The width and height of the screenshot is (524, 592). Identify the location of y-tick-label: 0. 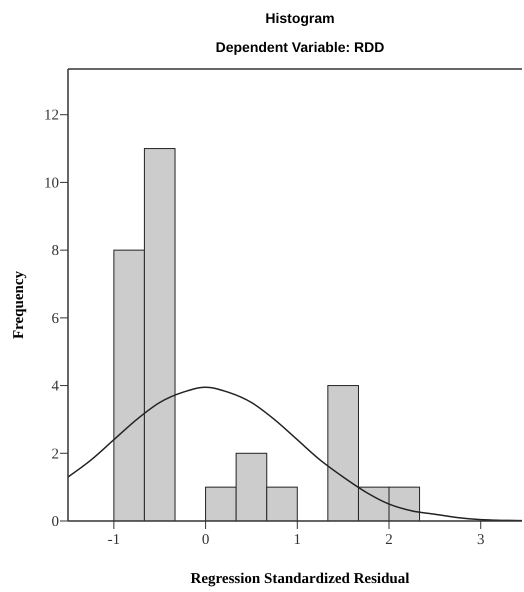
(55, 522).